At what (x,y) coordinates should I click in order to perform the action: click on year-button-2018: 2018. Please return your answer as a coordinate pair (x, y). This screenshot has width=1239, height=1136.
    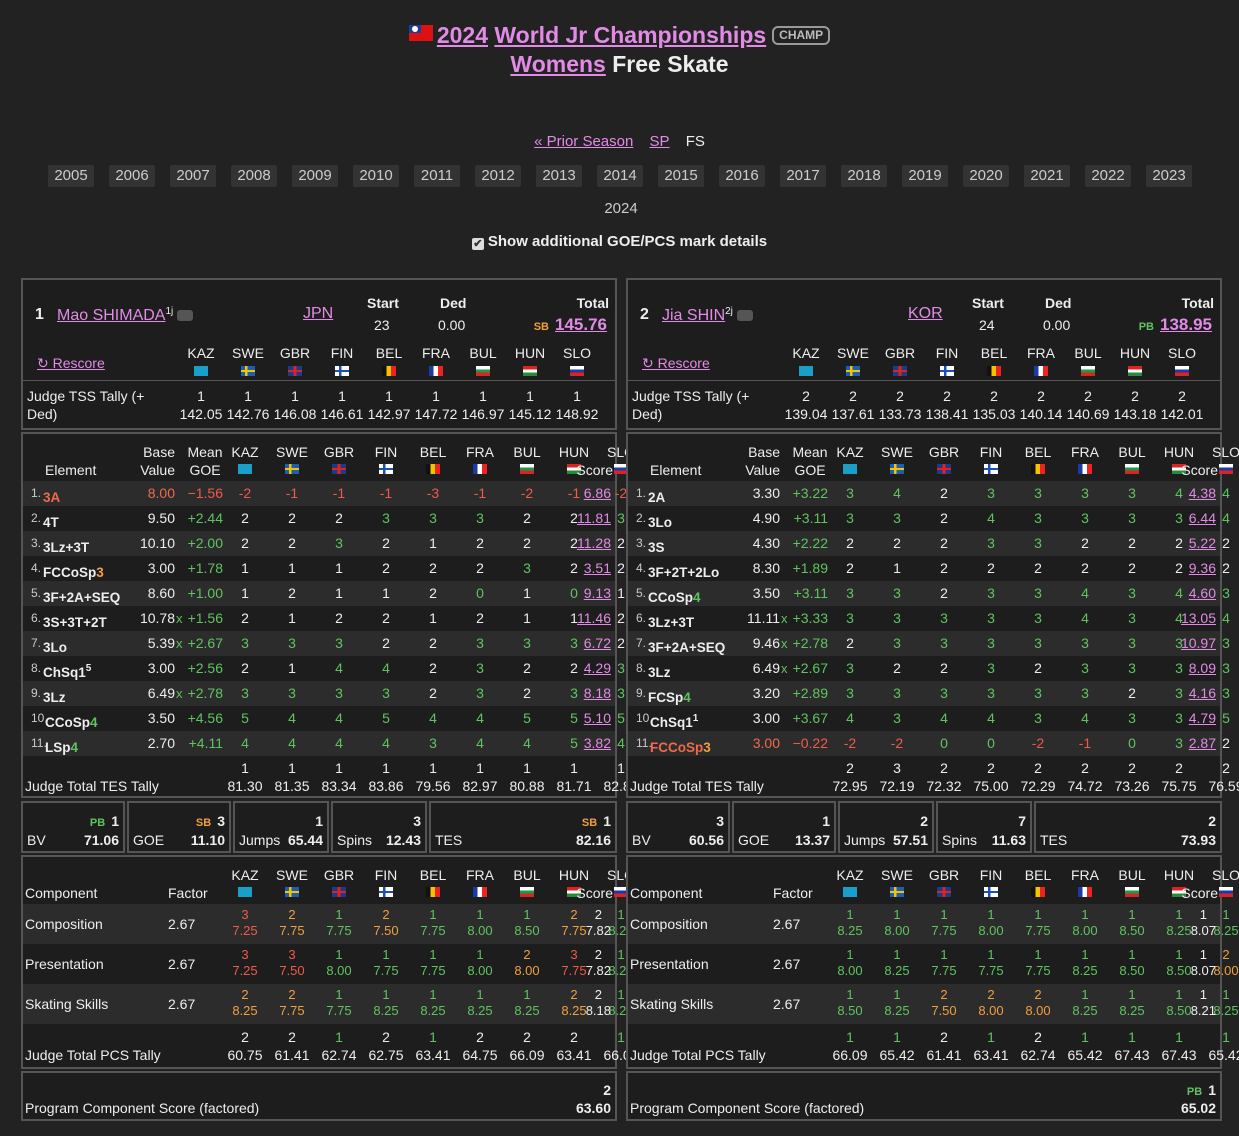
    Looking at the image, I should click on (864, 176).